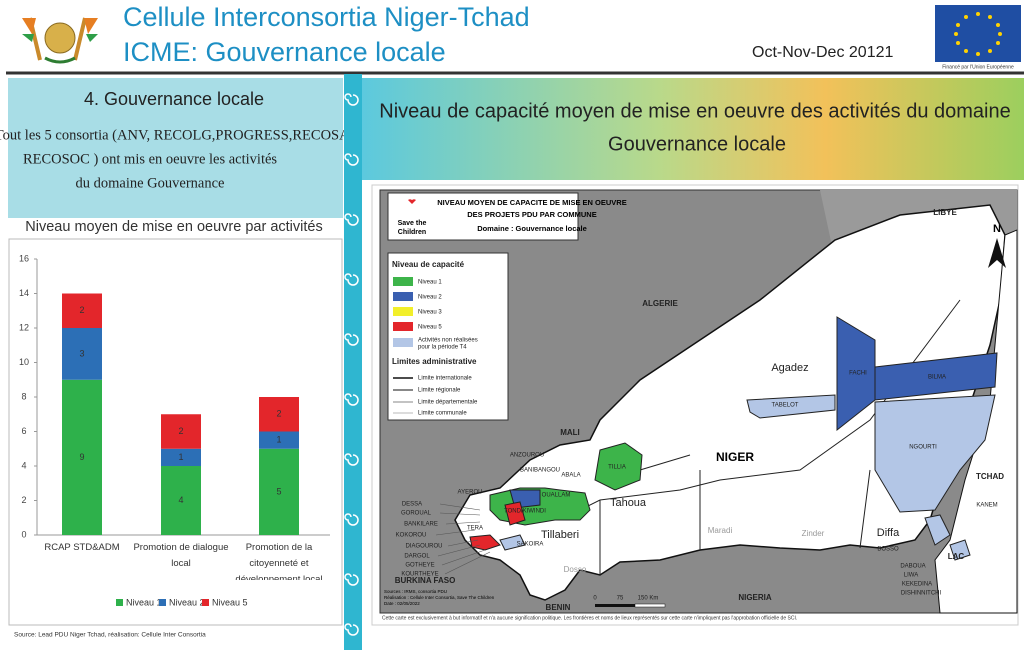 The image size is (1024, 655). I want to click on panel-text: du domaine Gouvernance, so click(150, 183).